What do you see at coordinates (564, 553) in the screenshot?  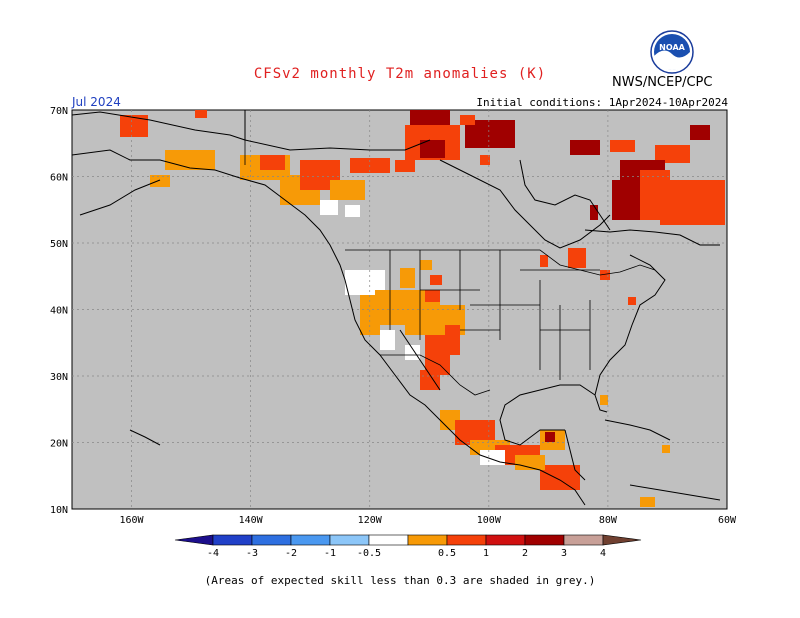 I see `colorbar-label: 3` at bounding box center [564, 553].